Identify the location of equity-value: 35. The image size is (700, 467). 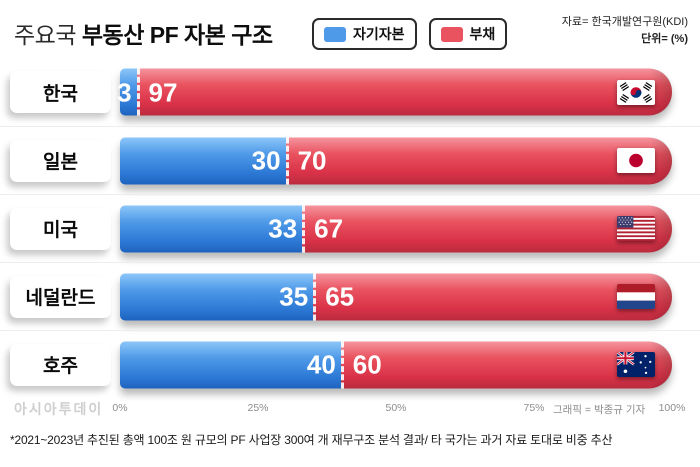
(294, 296).